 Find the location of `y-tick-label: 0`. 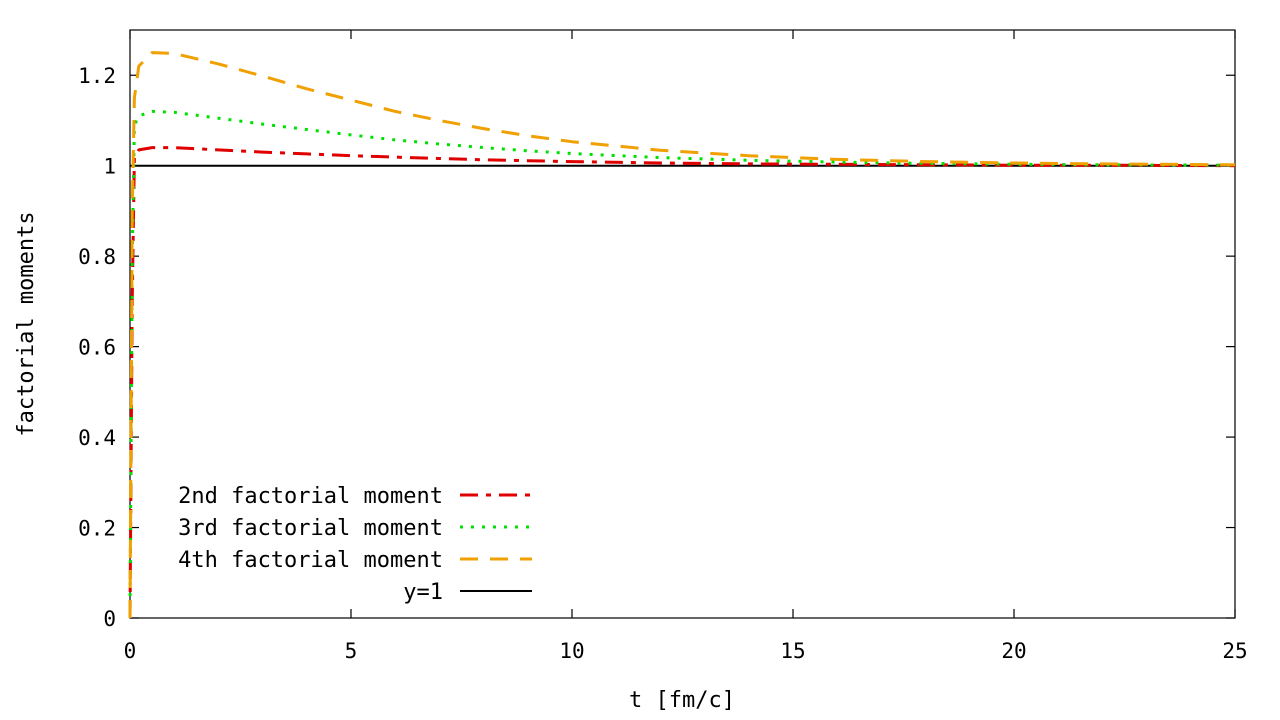

y-tick-label: 0 is located at coordinates (109, 619).